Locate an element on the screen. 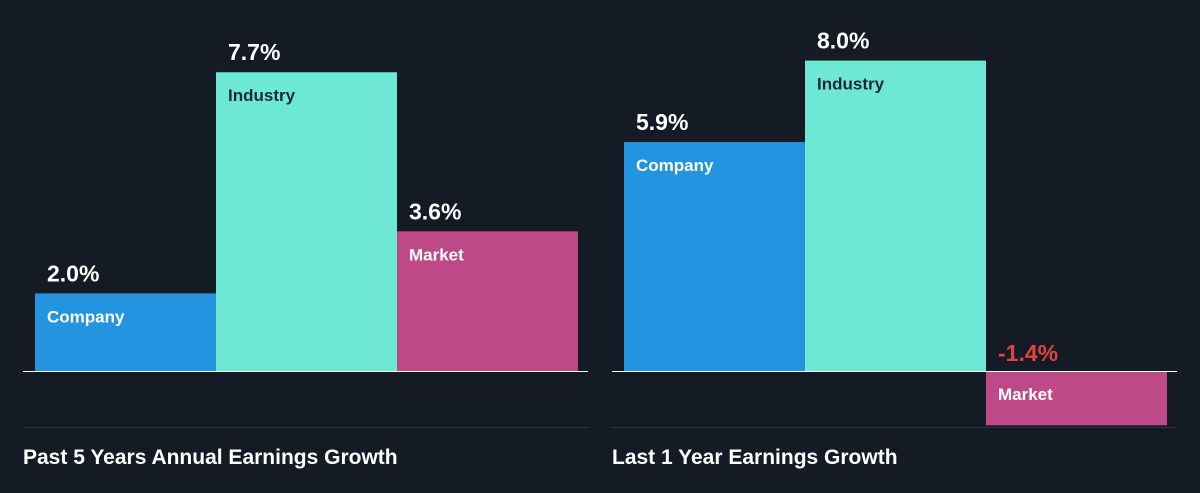  chart-title: Past 5 Years Annual Earnings Growth is located at coordinates (210, 457).